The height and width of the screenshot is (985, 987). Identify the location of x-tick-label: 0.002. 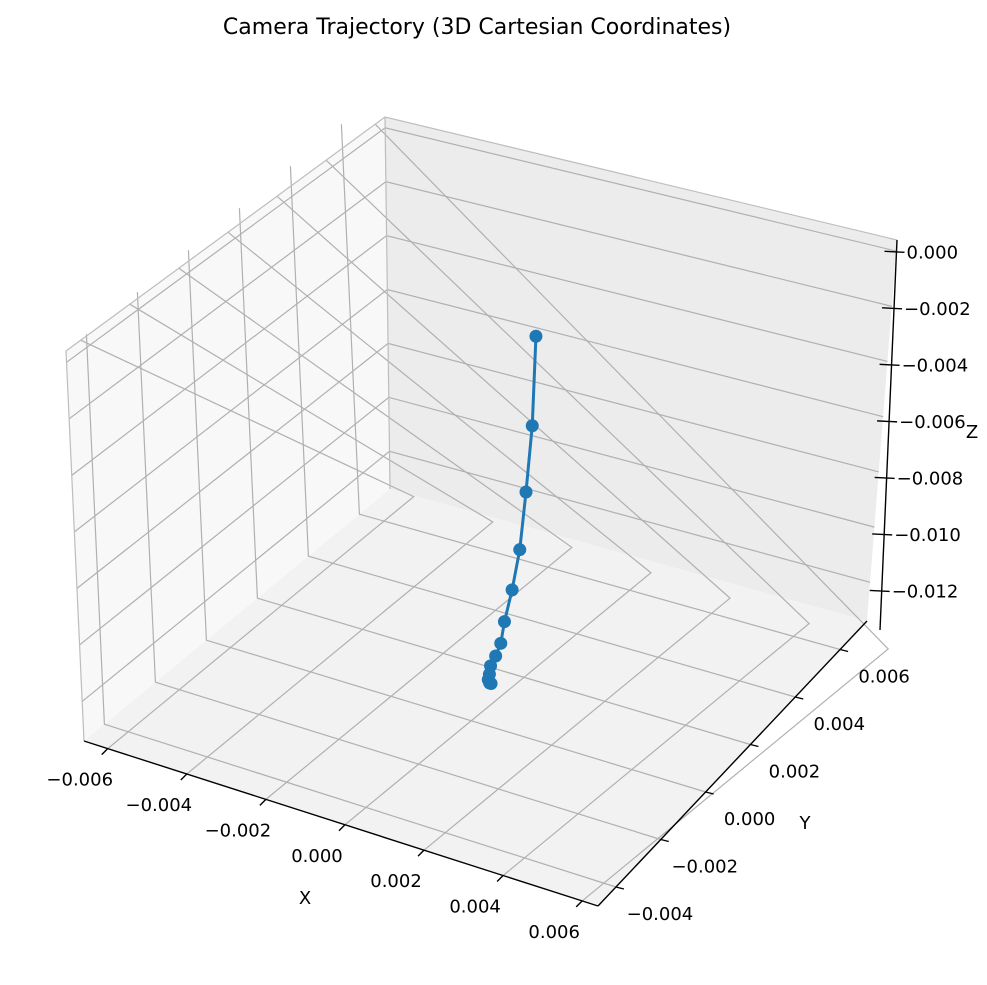
(396, 881).